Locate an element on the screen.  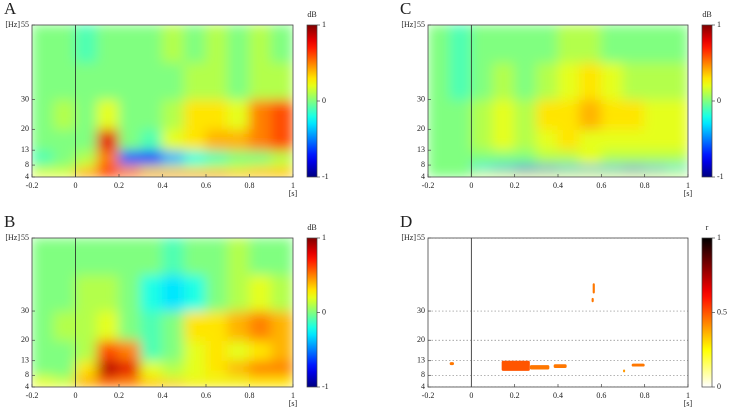
y-tick-label: 55 is located at coordinates (421, 237).